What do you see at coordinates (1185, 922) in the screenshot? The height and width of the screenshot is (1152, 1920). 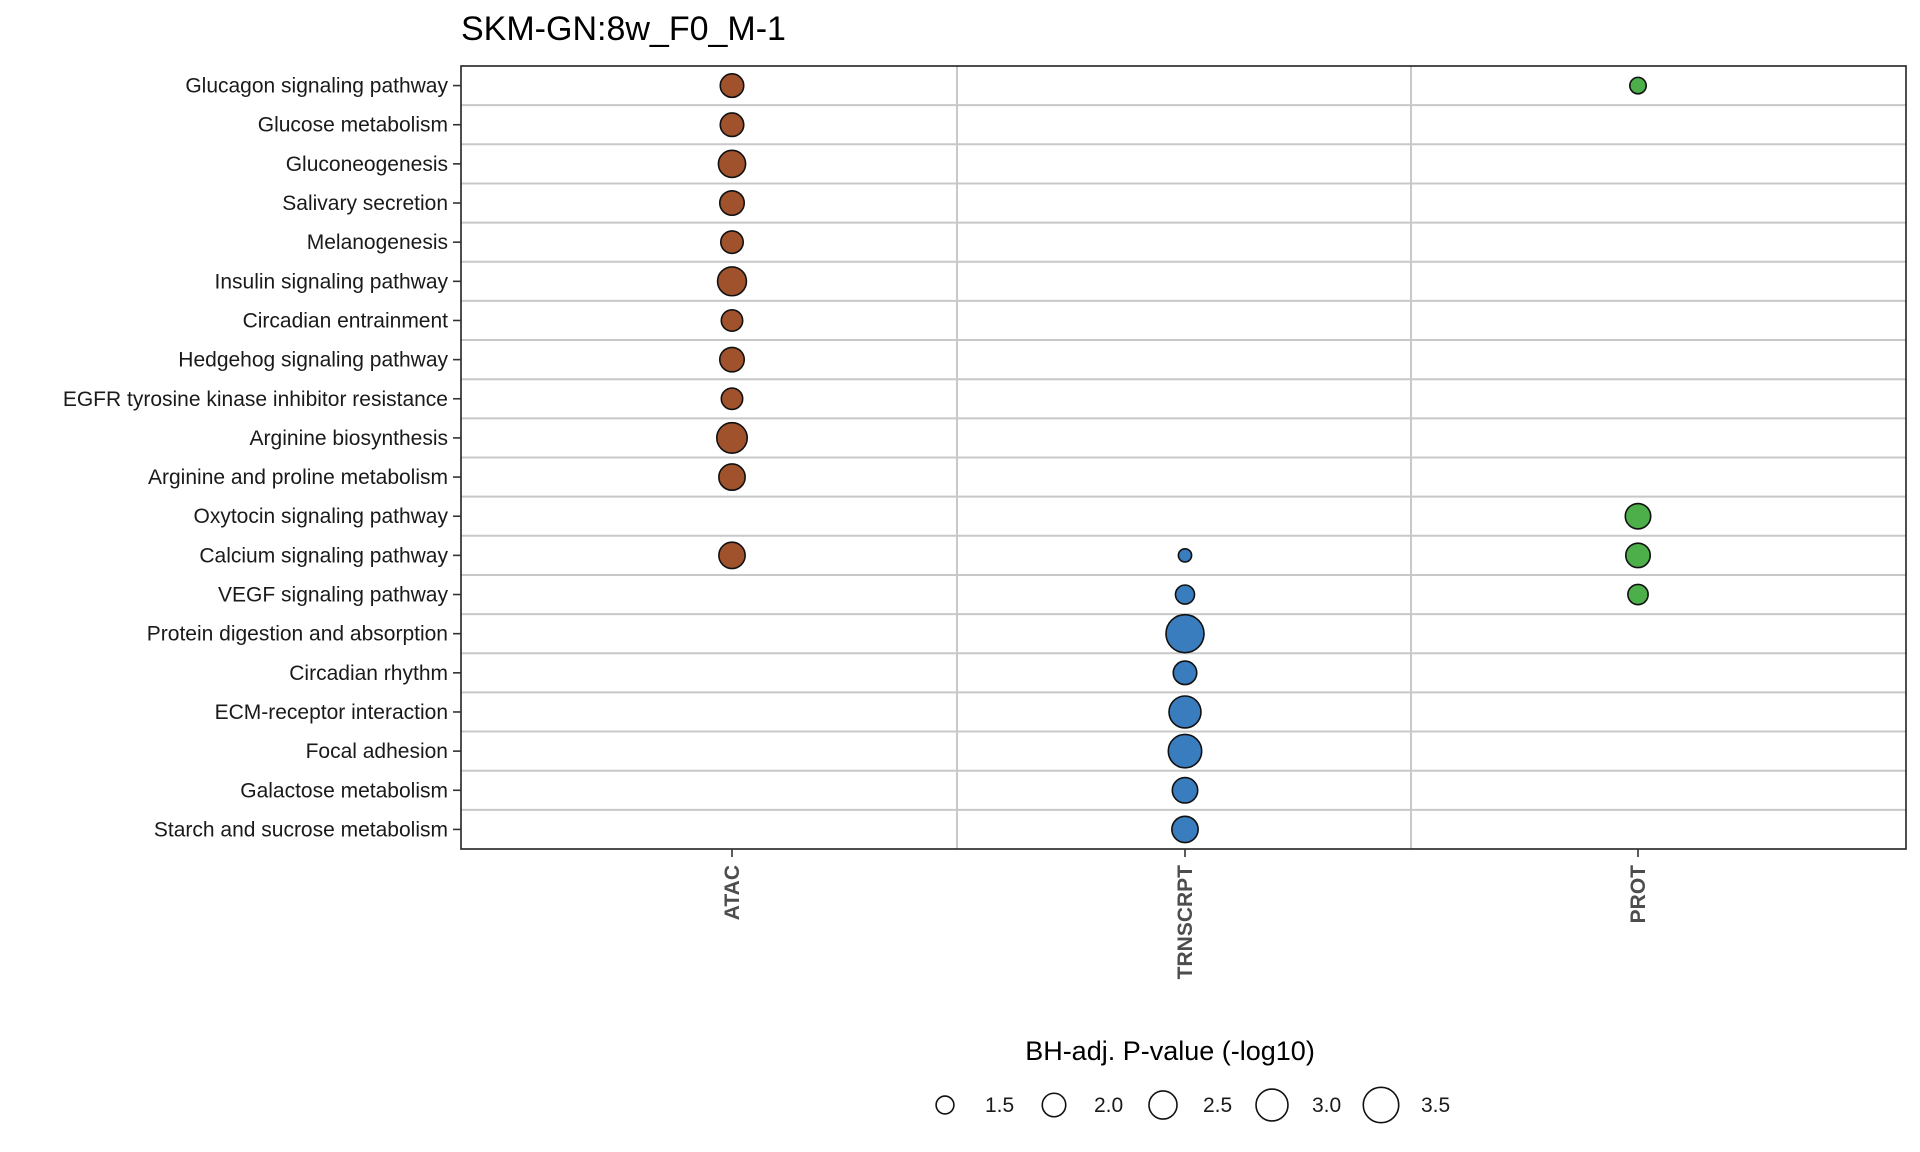 I see `x-tick-label: TRNSCRPT` at bounding box center [1185, 922].